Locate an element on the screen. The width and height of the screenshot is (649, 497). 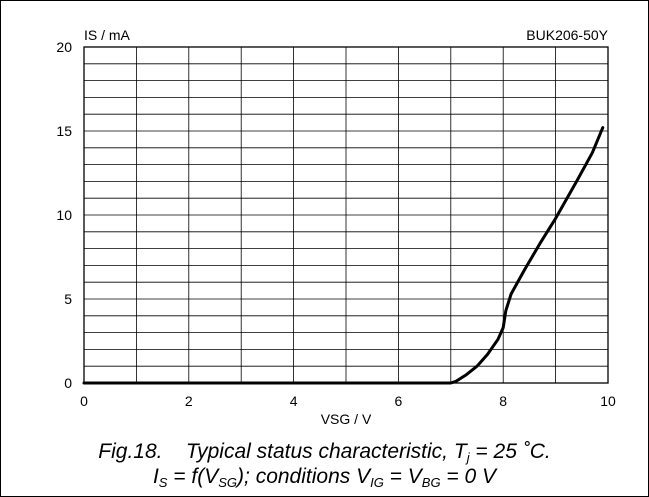
caption-part: ); conditions V is located at coordinates (304, 476).